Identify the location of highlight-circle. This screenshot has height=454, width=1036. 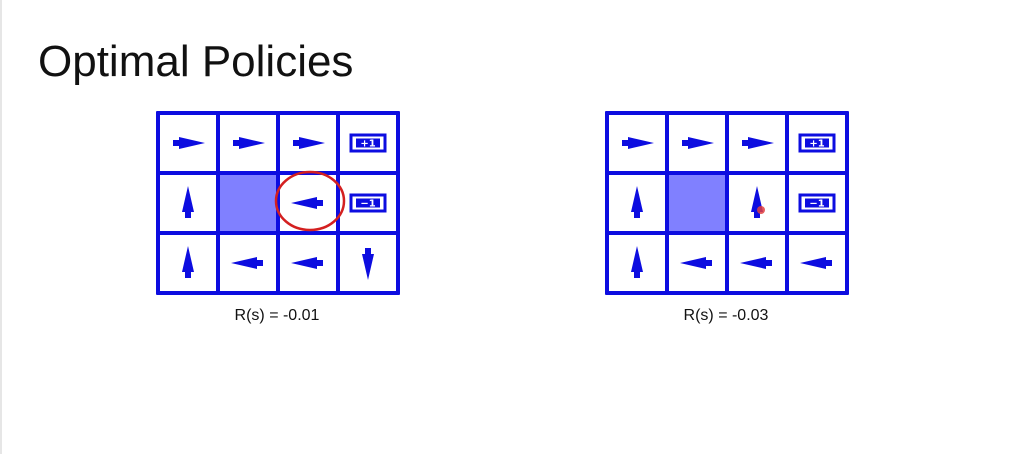
(310, 201).